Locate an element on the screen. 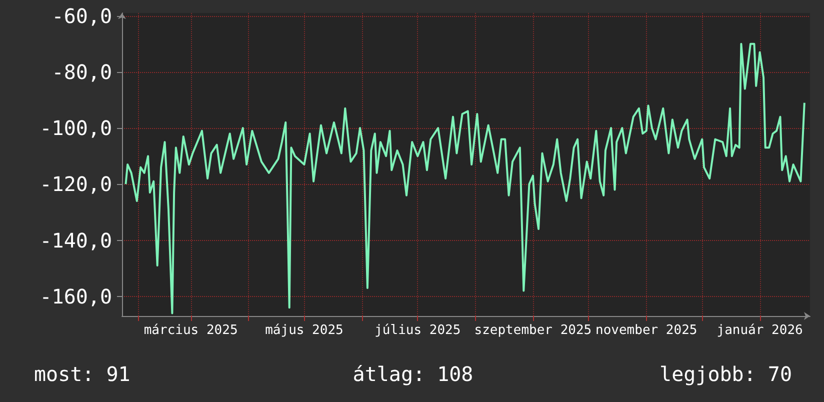 The image size is (824, 402). y-tick-label: -160,0 is located at coordinates (76, 296).